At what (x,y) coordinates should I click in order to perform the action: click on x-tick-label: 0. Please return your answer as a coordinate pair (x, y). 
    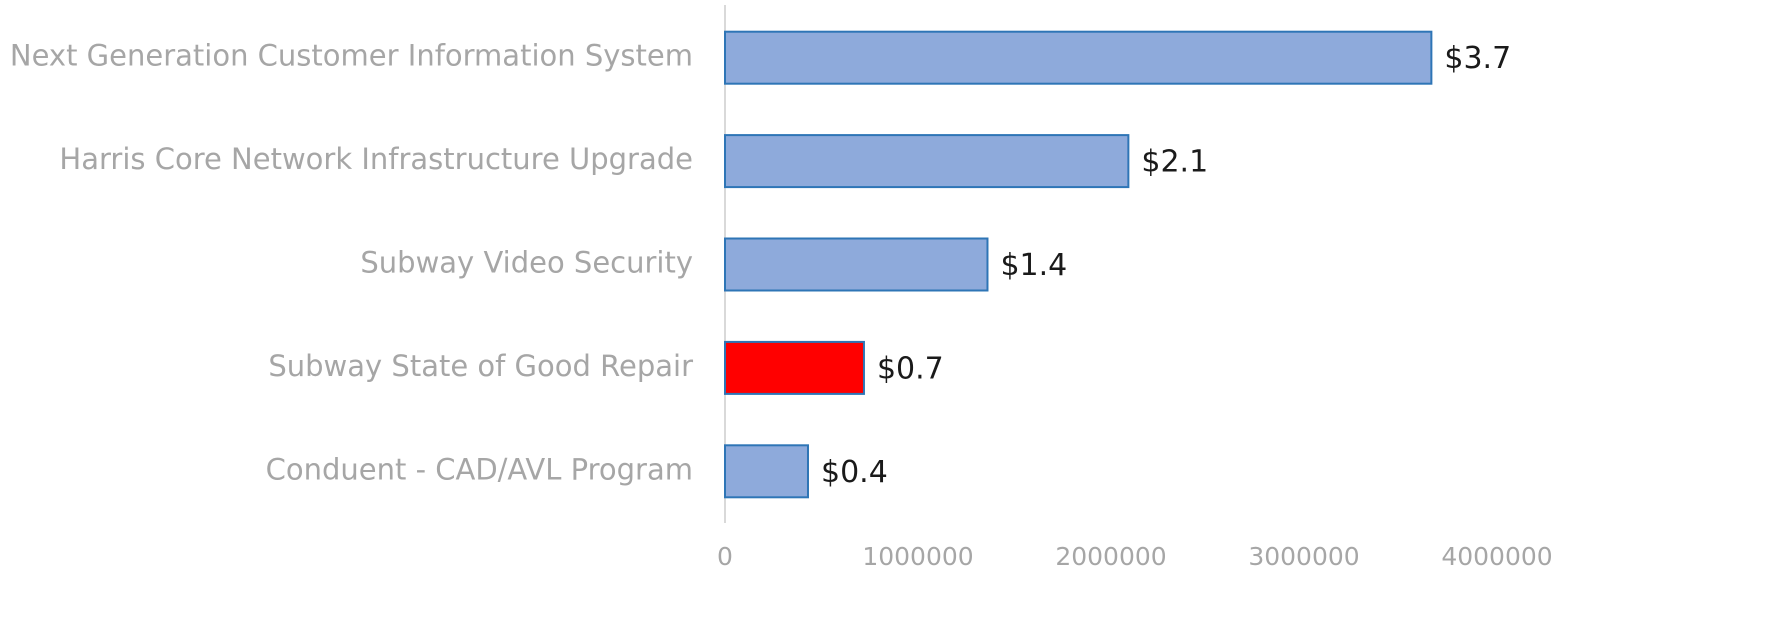
    Looking at the image, I should click on (725, 556).